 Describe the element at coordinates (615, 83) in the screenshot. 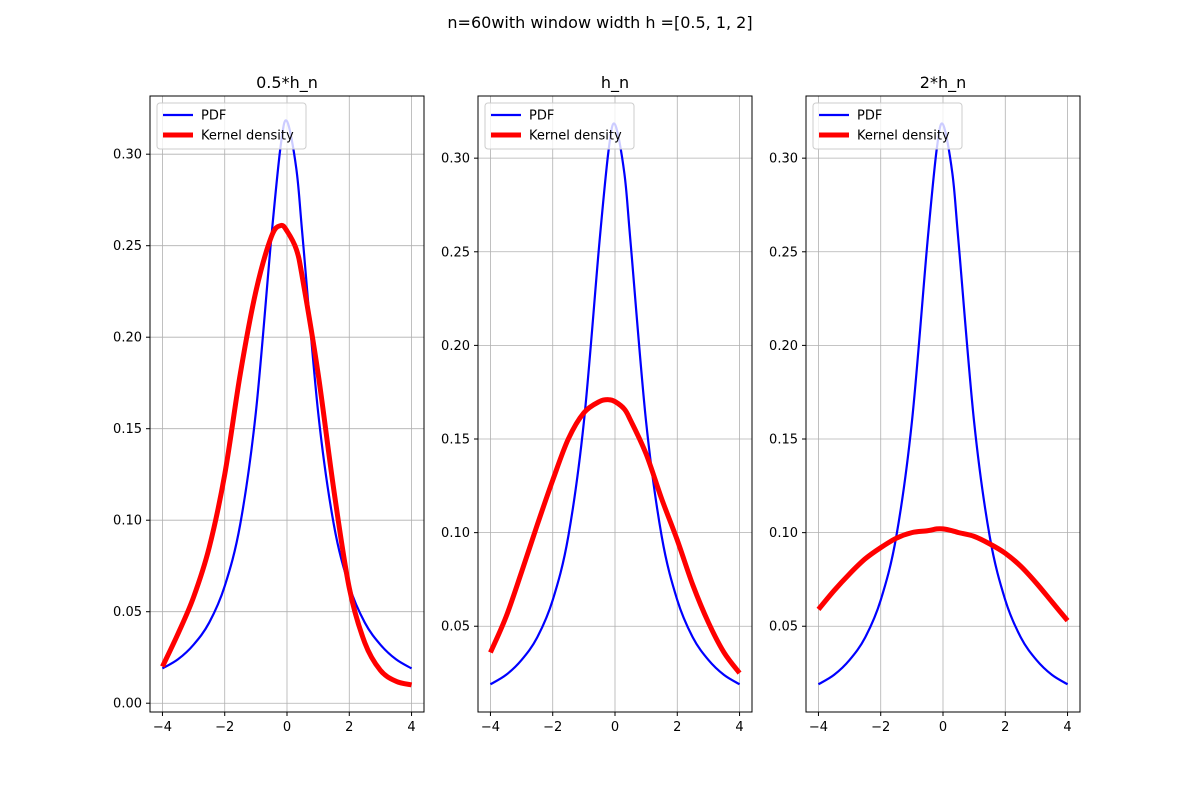

I see `subplot-title: h_n` at that location.